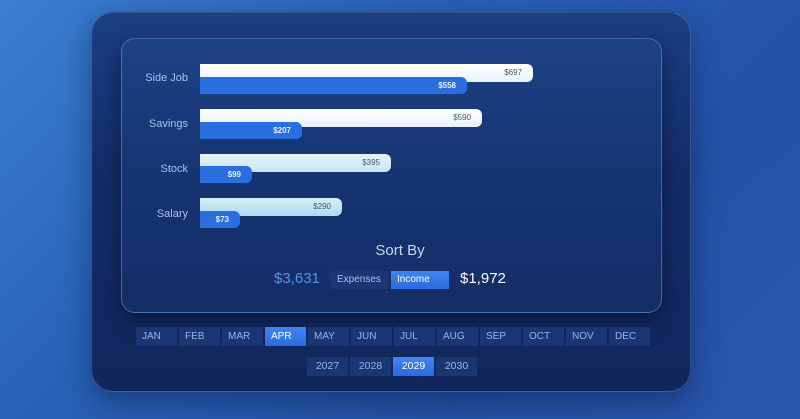 The height and width of the screenshot is (419, 800). Describe the element at coordinates (234, 174) in the screenshot. I see `expense-value-stock: $99` at that location.